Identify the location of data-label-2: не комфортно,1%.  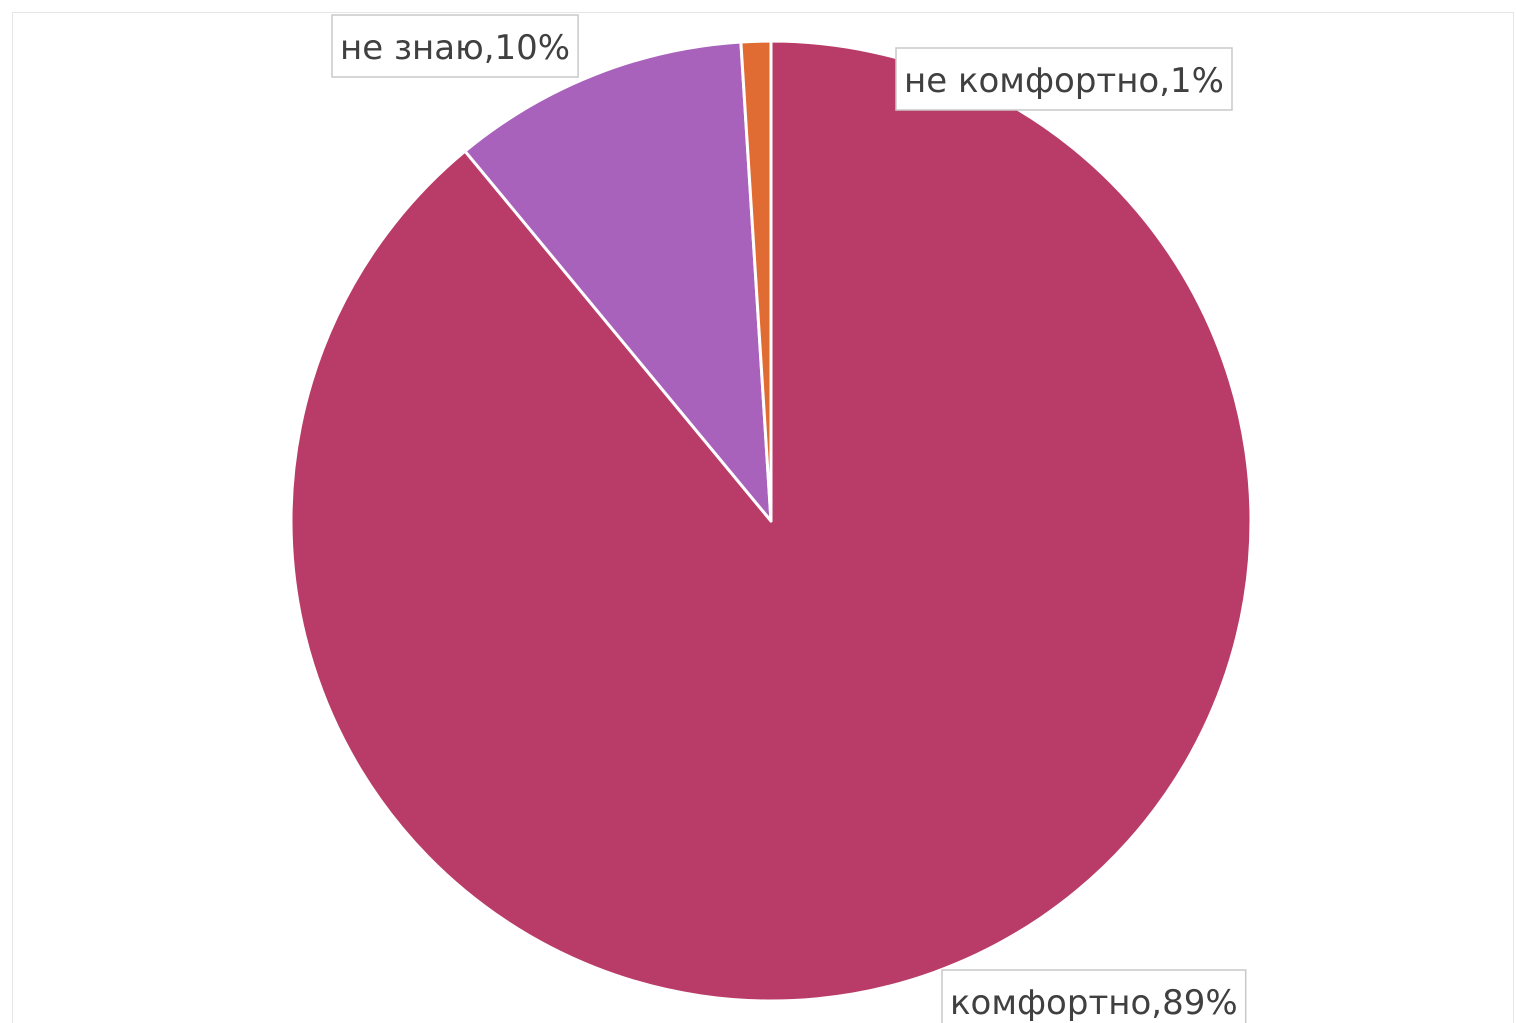
(1064, 79).